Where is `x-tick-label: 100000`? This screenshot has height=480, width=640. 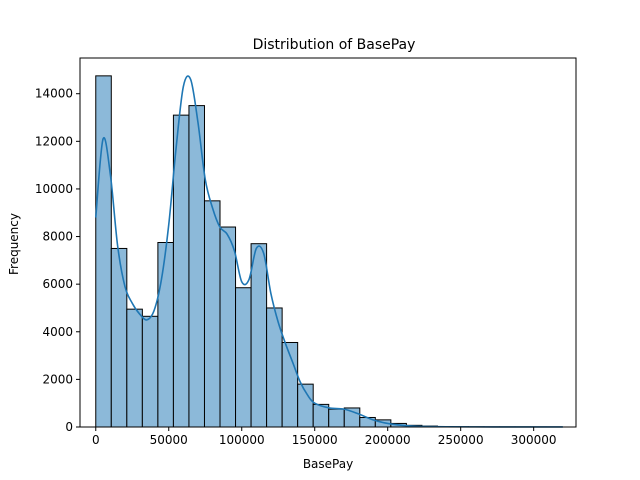 x-tick-label: 100000 is located at coordinates (242, 440).